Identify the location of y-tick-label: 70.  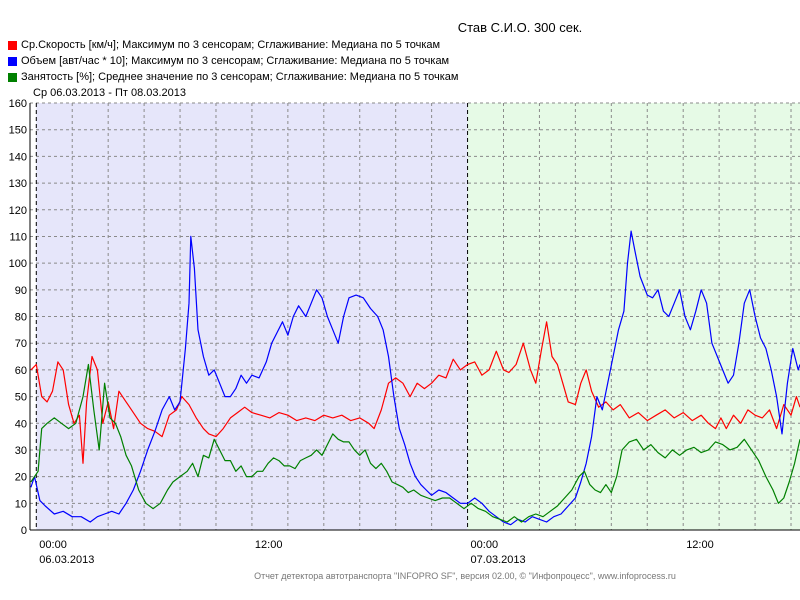
(21, 344).